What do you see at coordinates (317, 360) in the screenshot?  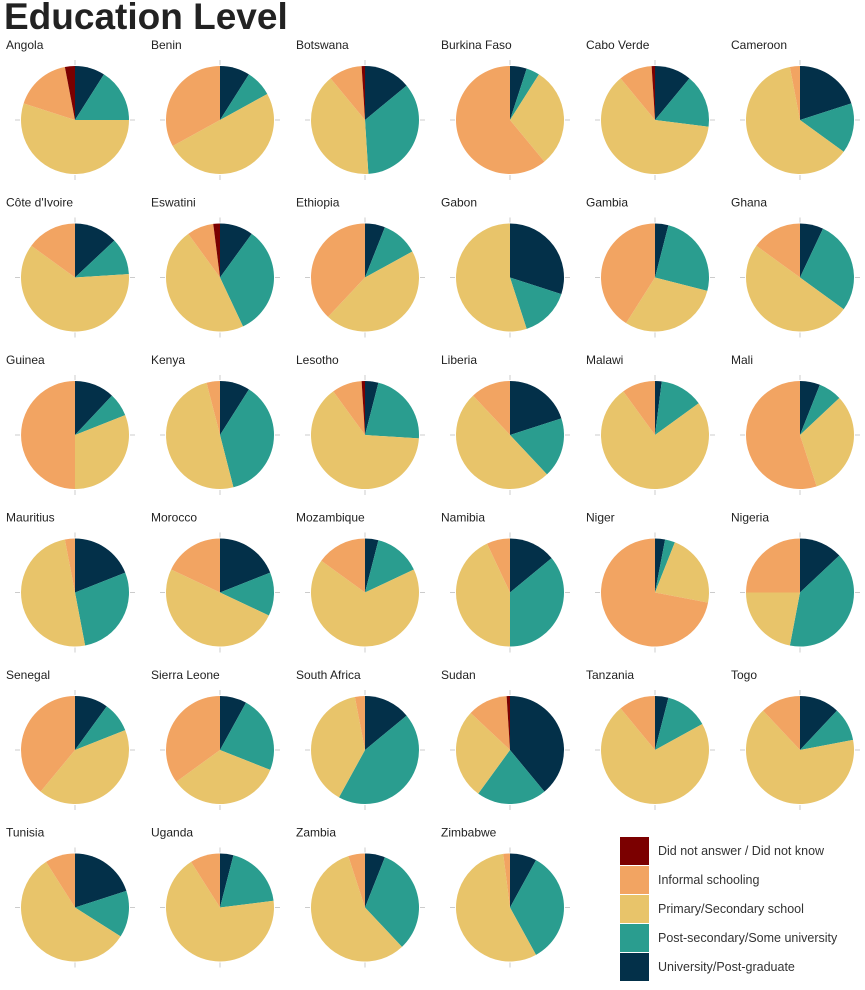 I see `panel-title: Lesotho` at bounding box center [317, 360].